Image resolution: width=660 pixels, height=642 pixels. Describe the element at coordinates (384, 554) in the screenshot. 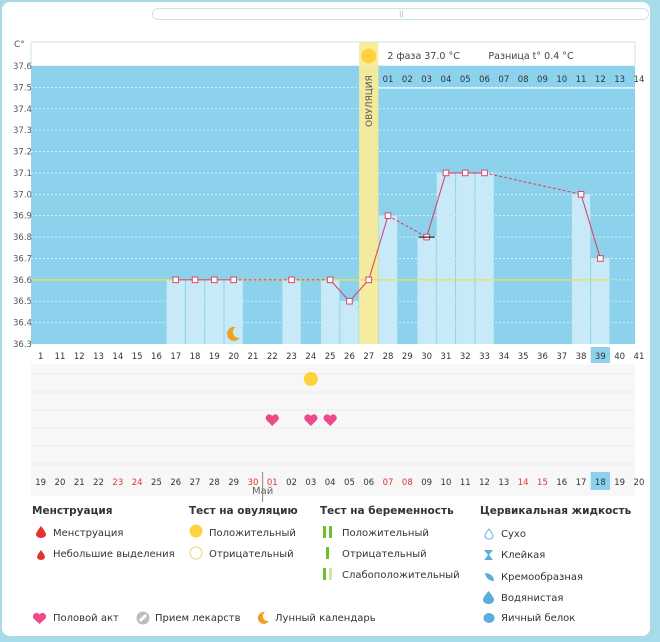

I see `legend-pregnancy-negative: Отрицательный` at that location.